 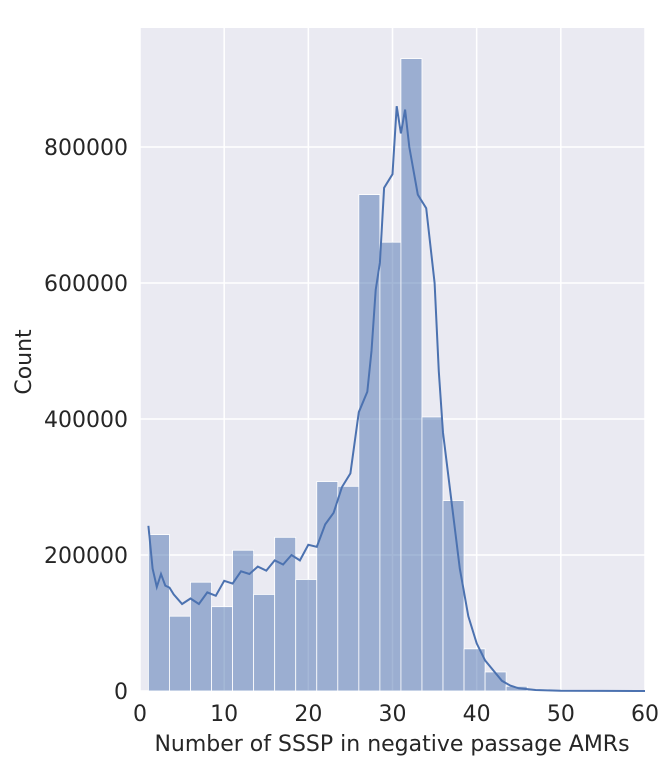 I want to click on x-tick-label: 0, so click(x=140, y=714).